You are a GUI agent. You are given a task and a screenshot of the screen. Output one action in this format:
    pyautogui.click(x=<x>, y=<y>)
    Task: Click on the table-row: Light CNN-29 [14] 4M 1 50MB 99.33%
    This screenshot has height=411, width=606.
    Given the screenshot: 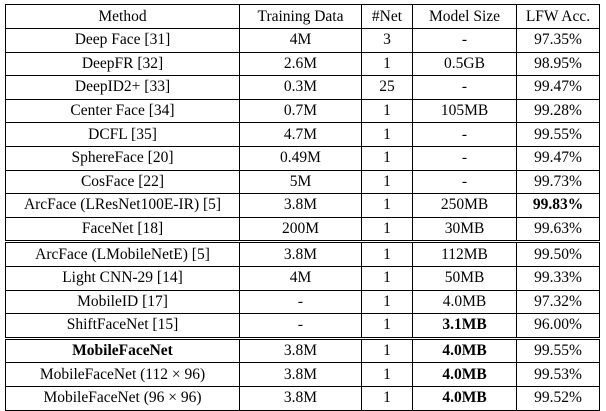 What is the action you would take?
    pyautogui.click(x=302, y=278)
    